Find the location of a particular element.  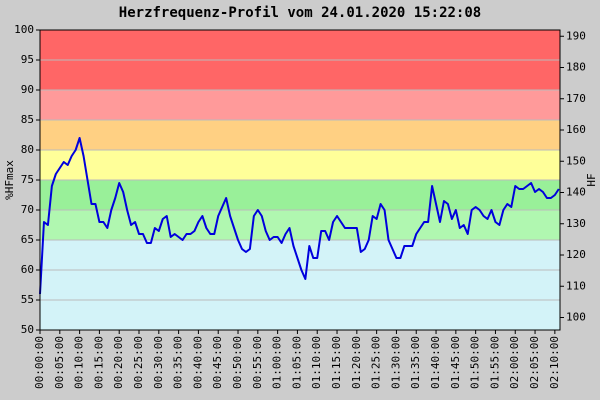

y-tick-label: 100 is located at coordinates (24, 29).